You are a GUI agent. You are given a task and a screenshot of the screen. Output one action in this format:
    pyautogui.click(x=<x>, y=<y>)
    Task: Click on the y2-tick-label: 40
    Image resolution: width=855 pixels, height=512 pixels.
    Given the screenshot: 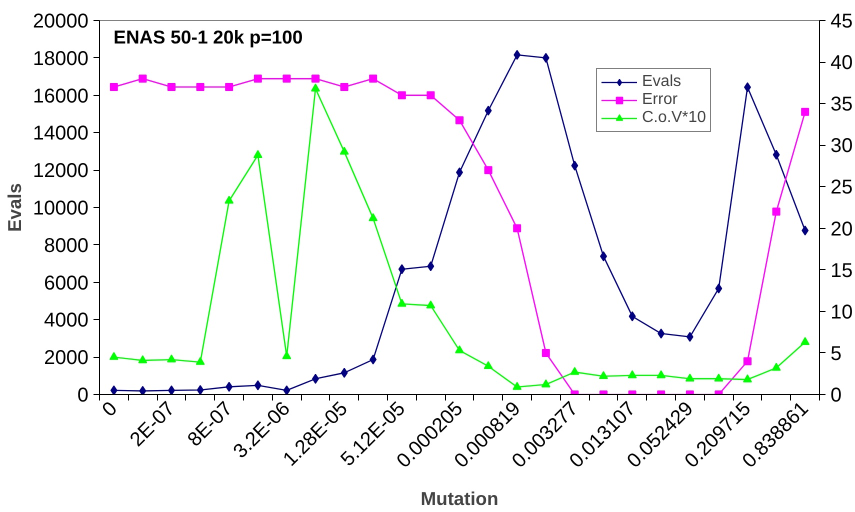 What is the action you would take?
    pyautogui.click(x=841, y=63)
    